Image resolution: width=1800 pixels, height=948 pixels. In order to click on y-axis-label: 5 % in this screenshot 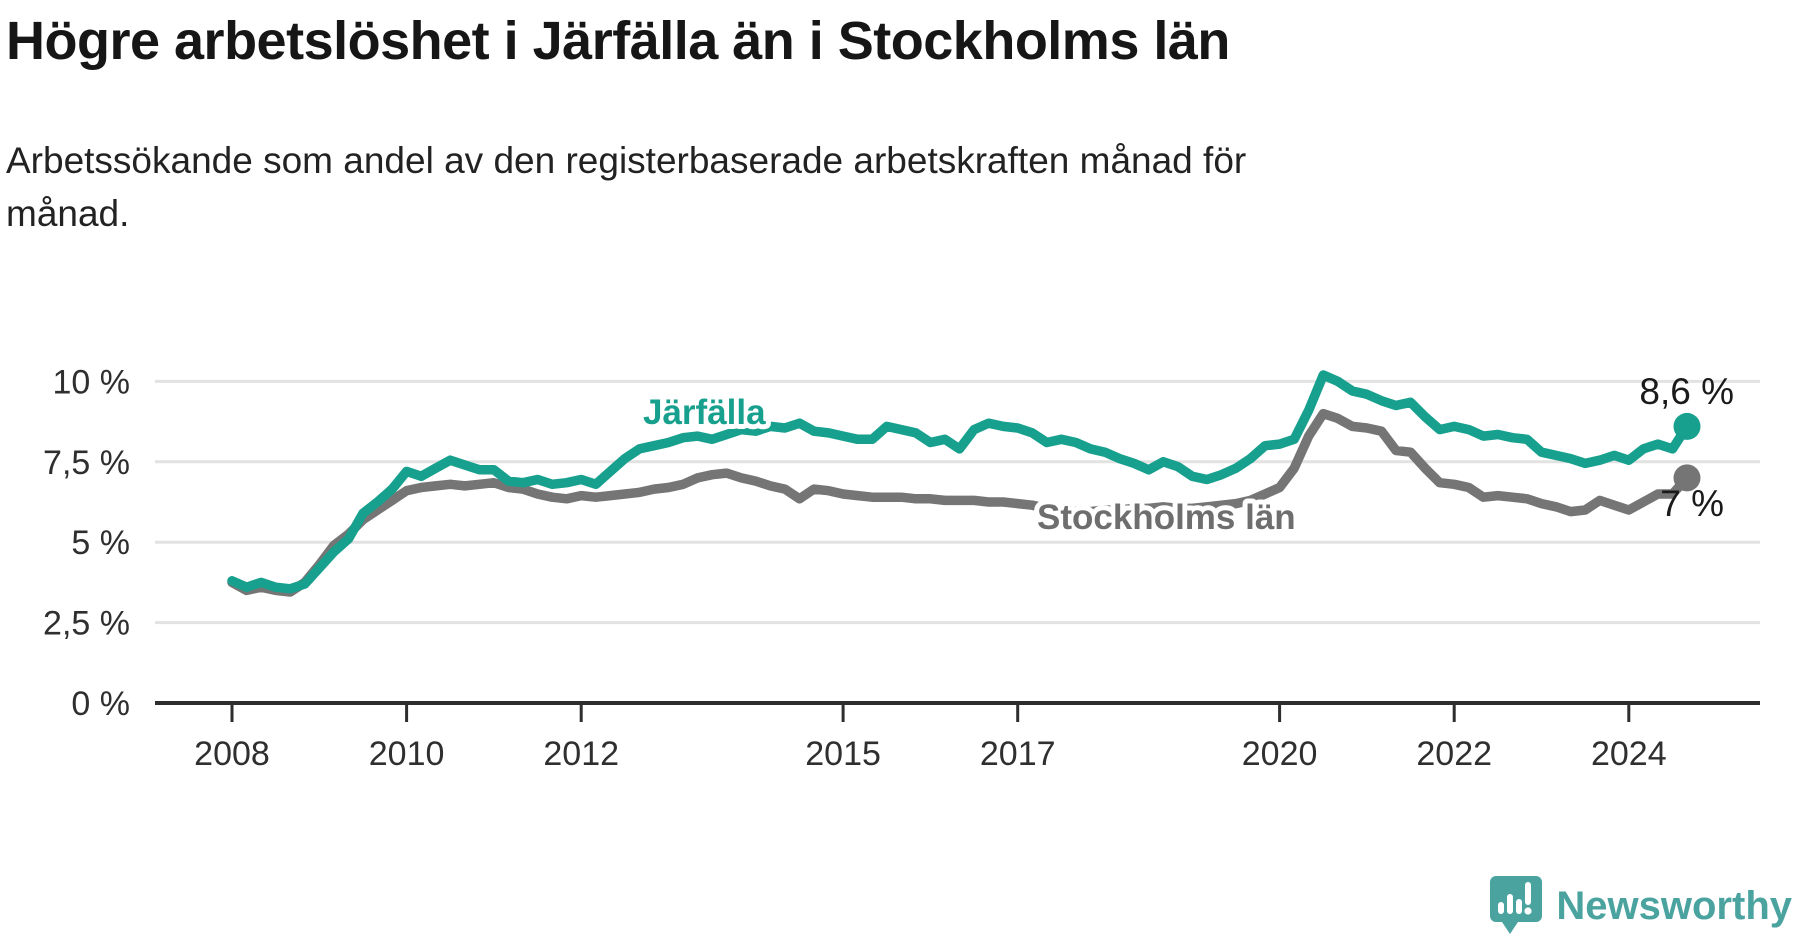, I will do `click(100, 543)`.